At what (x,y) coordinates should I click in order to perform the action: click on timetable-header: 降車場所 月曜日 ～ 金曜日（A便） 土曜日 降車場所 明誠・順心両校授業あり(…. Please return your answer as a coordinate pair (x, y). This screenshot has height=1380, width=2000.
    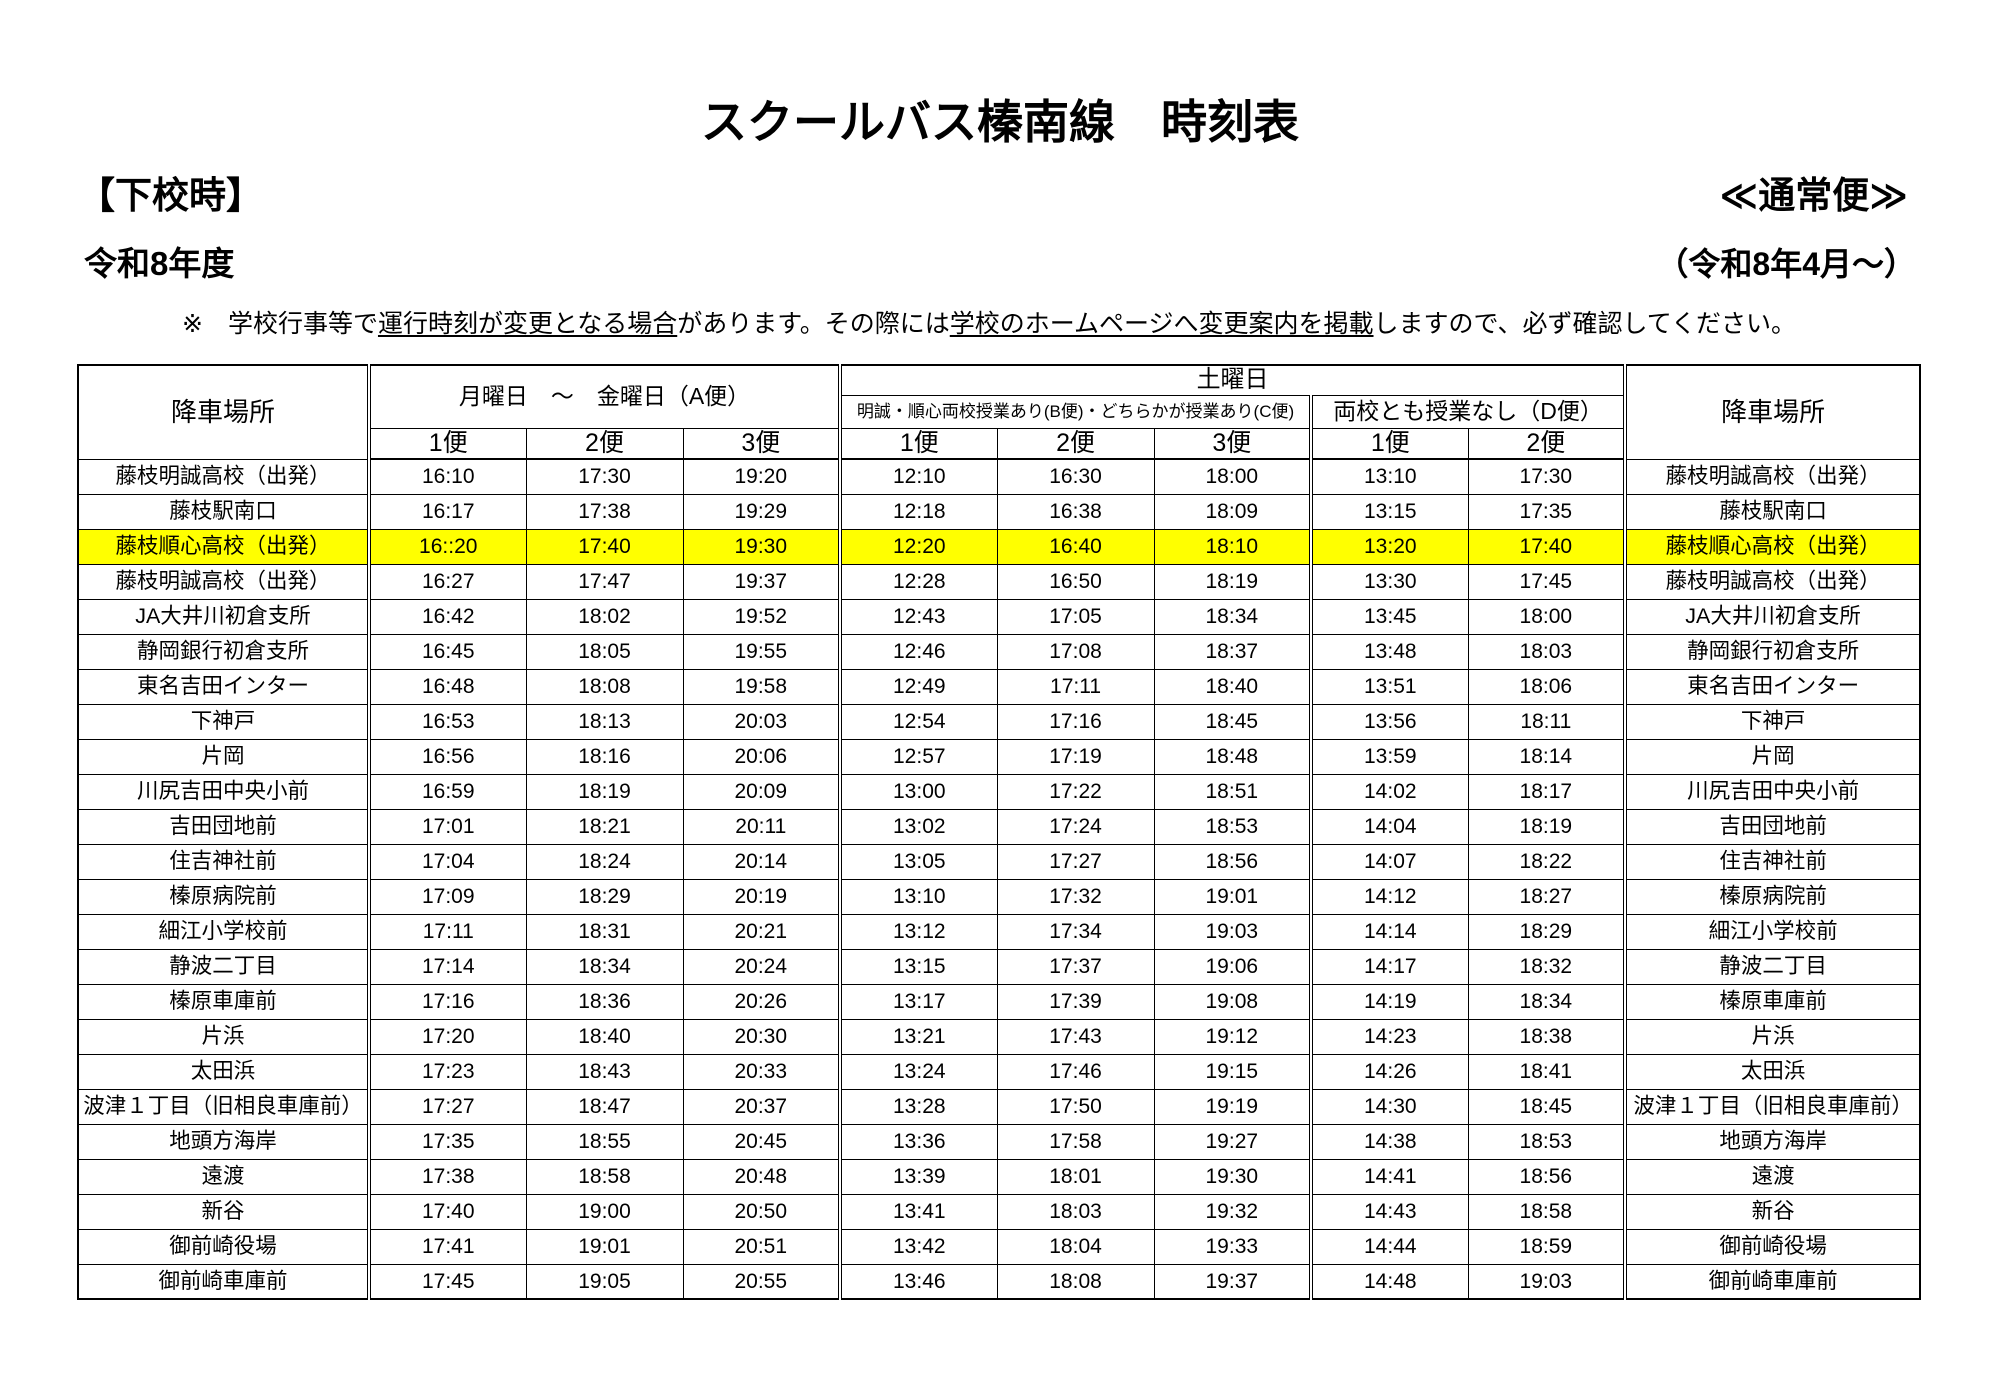
    Looking at the image, I should click on (999, 412).